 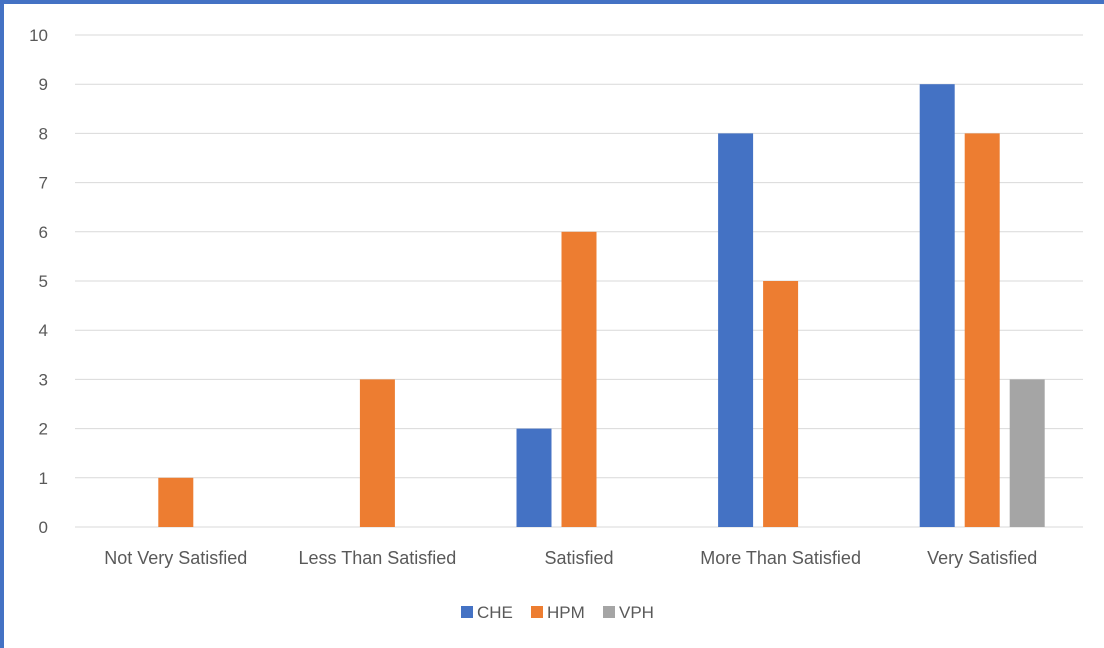 What do you see at coordinates (43, 429) in the screenshot?
I see `y-tick-label: 2` at bounding box center [43, 429].